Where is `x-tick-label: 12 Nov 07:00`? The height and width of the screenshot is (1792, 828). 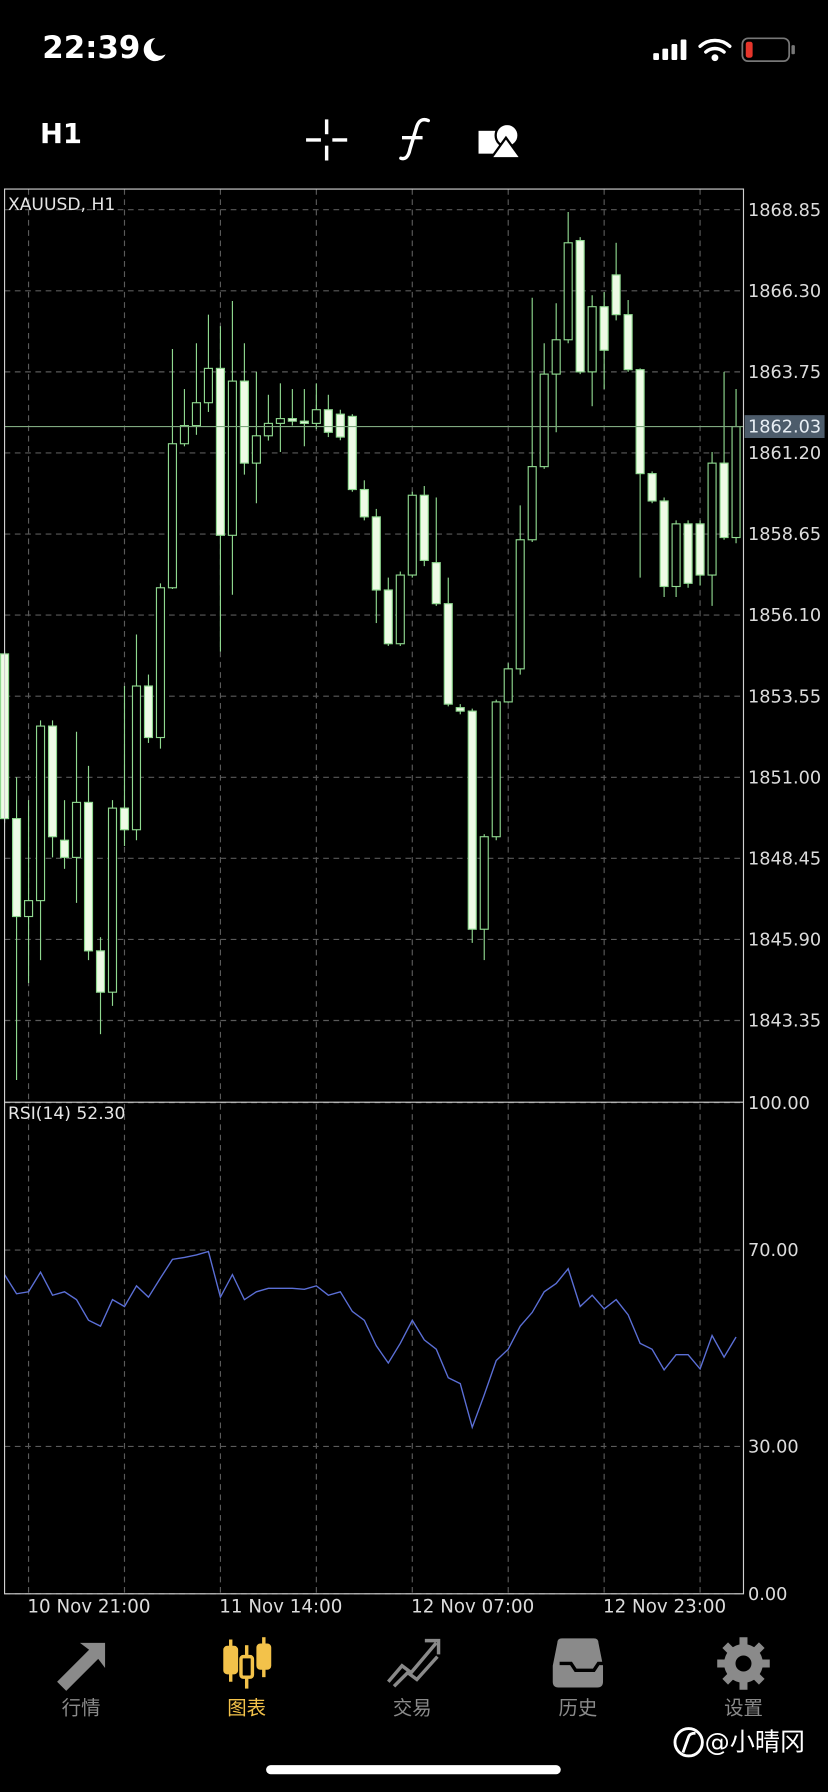 x-tick-label: 12 Nov 07:00 is located at coordinates (472, 1607).